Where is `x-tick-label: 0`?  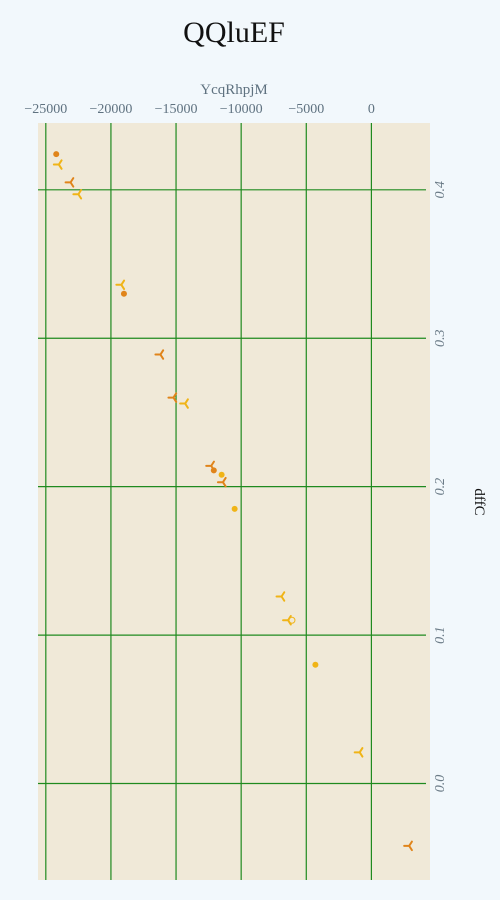
x-tick-label: 0 is located at coordinates (371, 109).